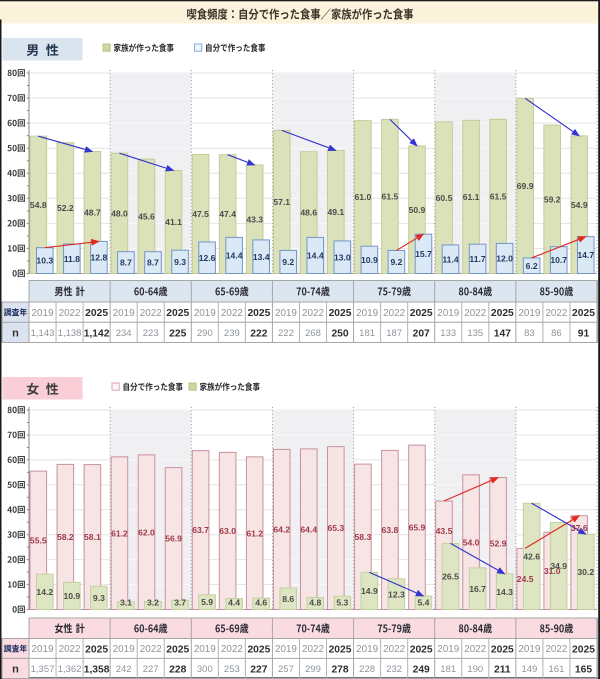  What do you see at coordinates (281, 530) in the screenshot?
I see `svg-text: 64.2` at bounding box center [281, 530].